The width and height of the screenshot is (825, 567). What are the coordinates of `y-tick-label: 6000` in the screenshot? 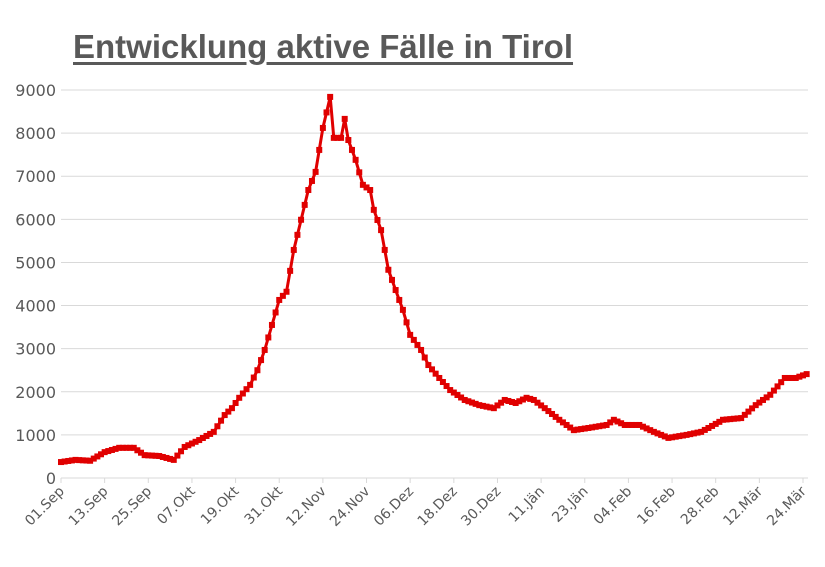 It's located at (35, 219).